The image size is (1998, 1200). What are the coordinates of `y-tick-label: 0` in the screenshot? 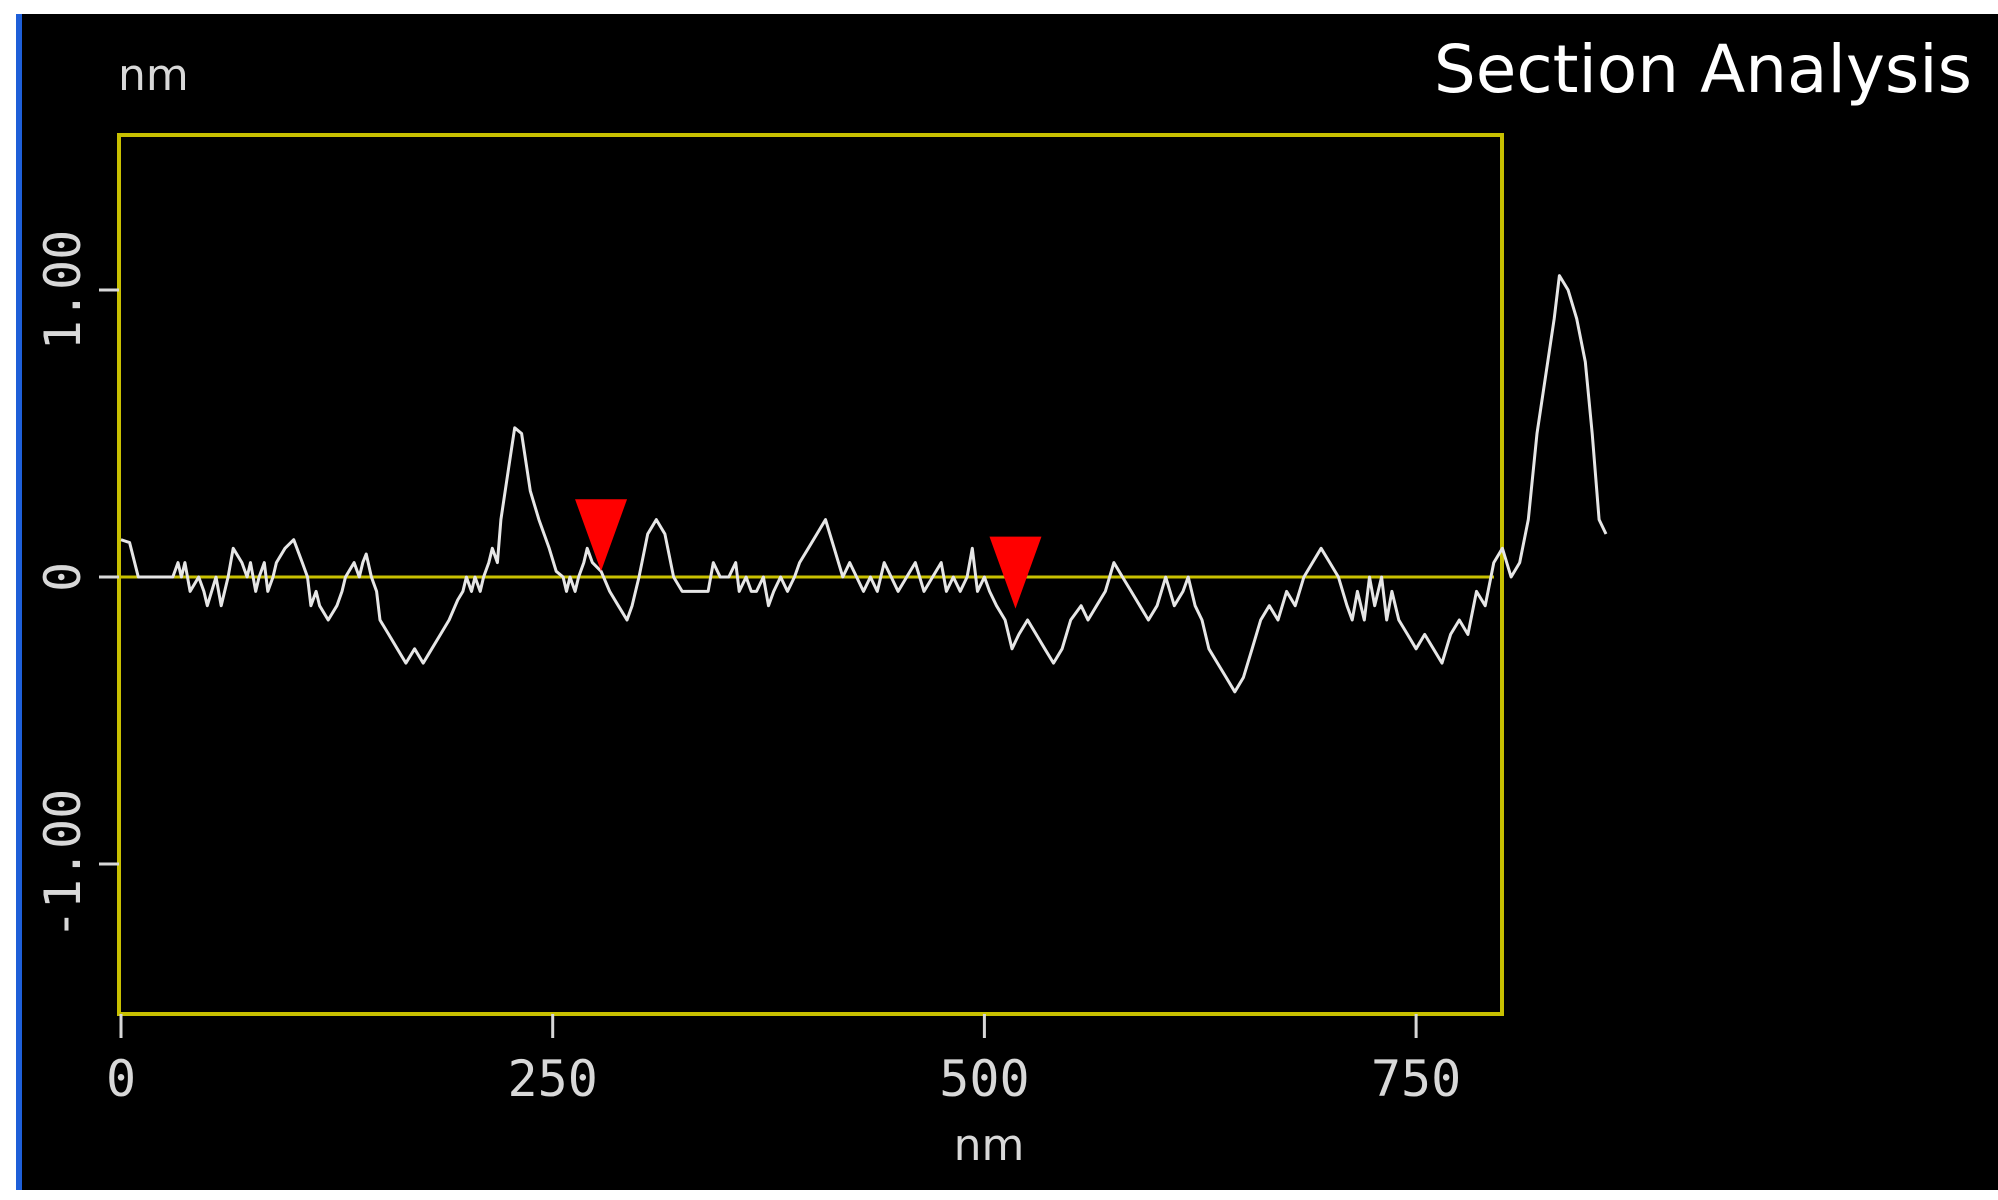 It's located at (63, 577).